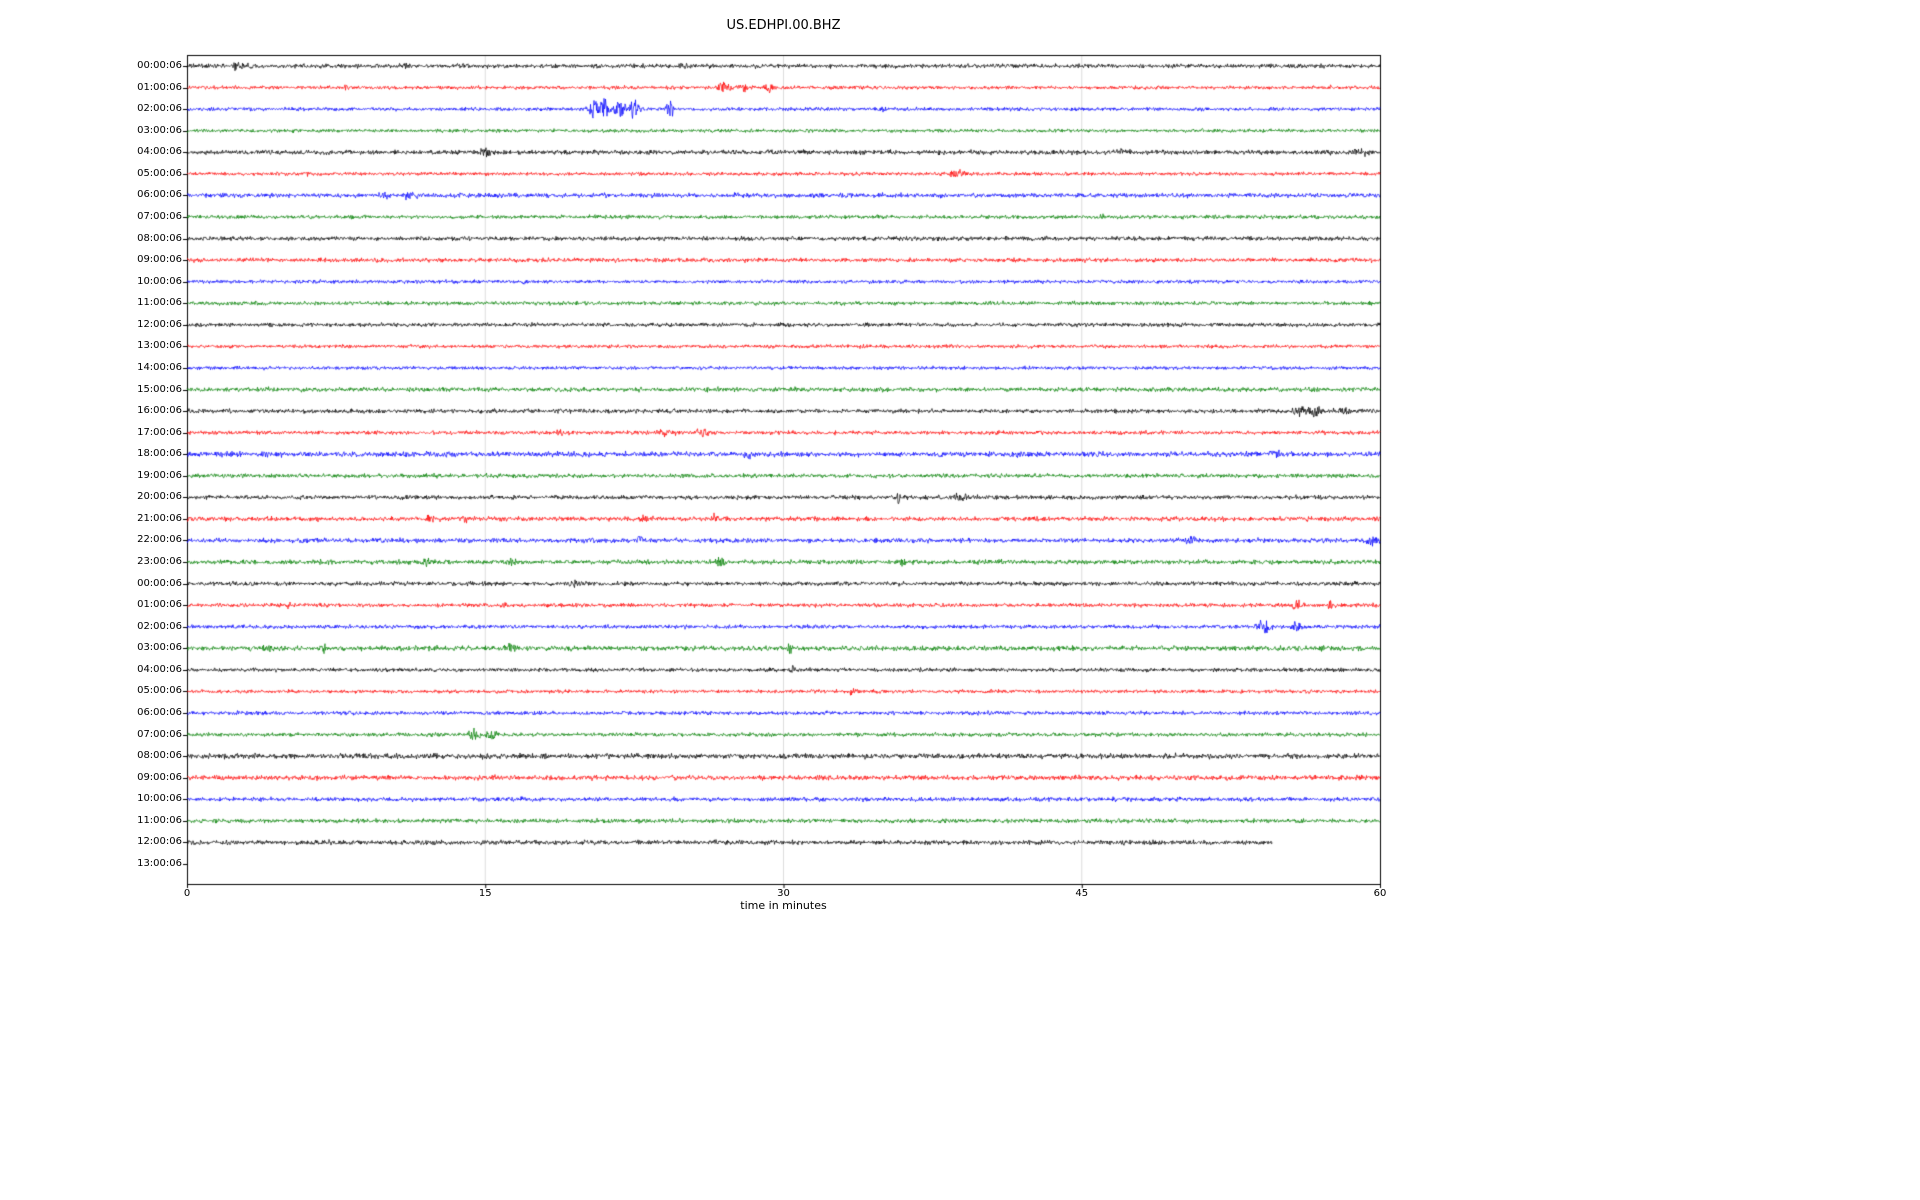 This screenshot has width=1920, height=1200. What do you see at coordinates (187, 893) in the screenshot?
I see `x-tick-label: 0` at bounding box center [187, 893].